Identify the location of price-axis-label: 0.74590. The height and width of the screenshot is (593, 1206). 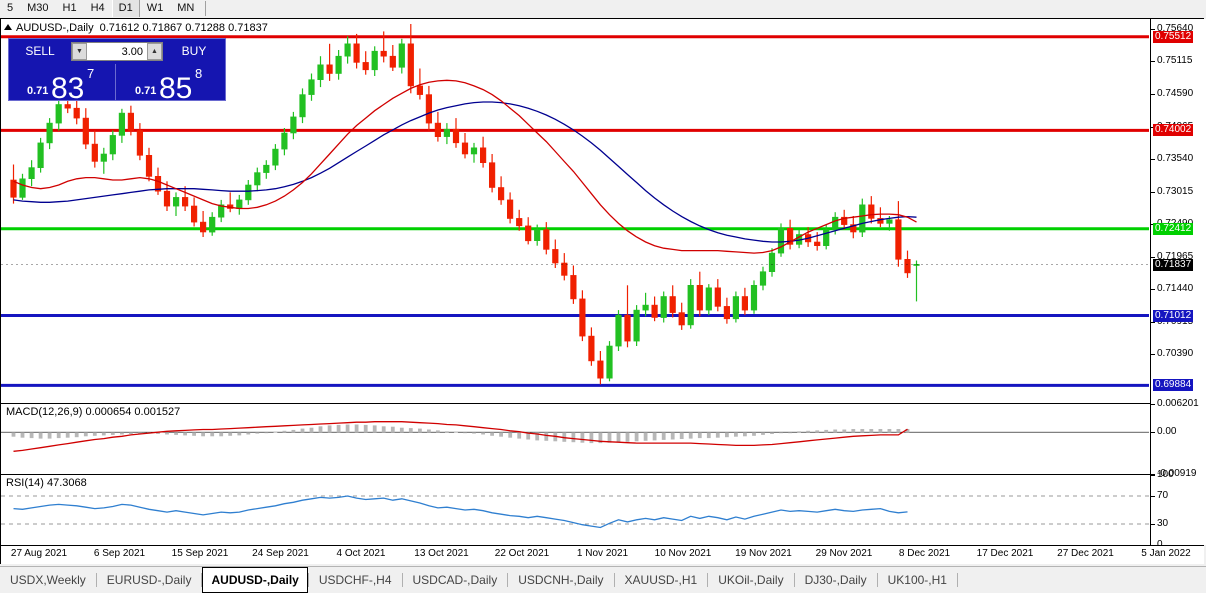
(1175, 93).